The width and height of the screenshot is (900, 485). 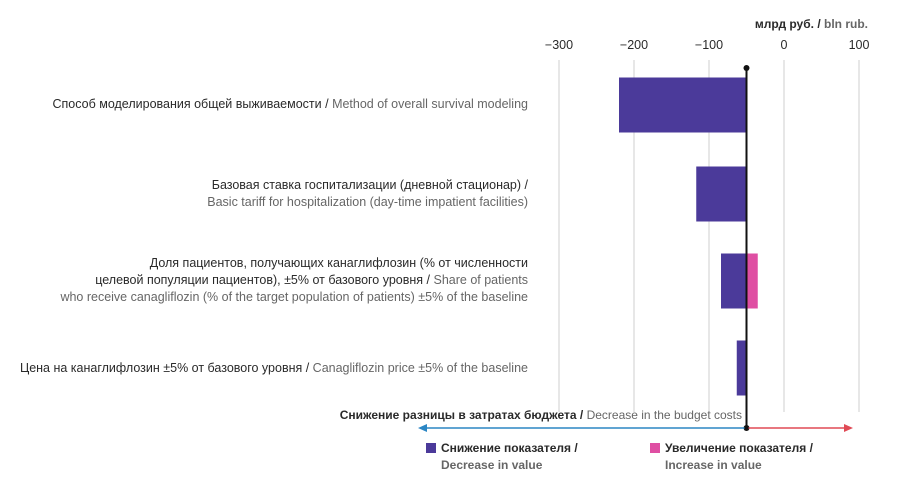 I want to click on unit-label: млрд руб. / bln rub., so click(x=811, y=24).